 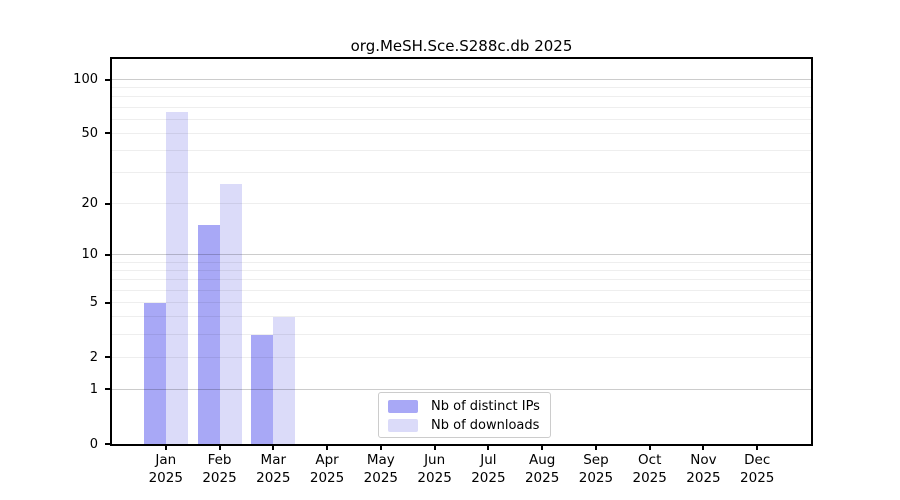 I want to click on x-tick-label: Mar 2025, so click(x=273, y=469).